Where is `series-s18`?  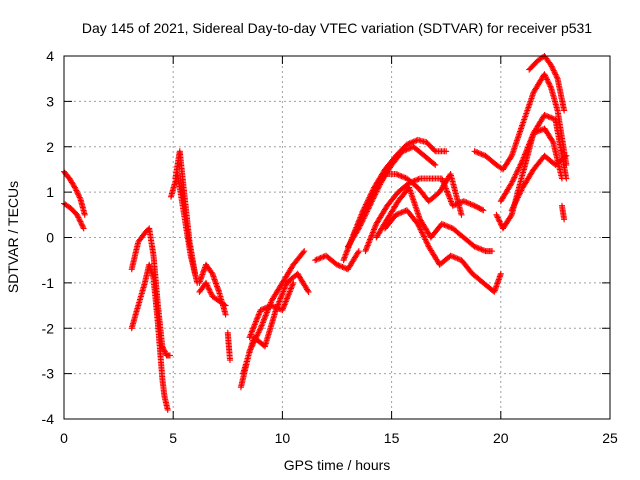 series-s18 is located at coordinates (434, 219).